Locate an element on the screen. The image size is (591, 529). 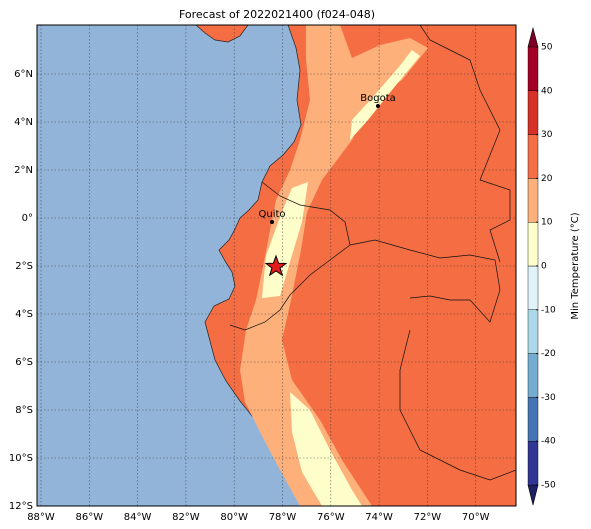
colorbar-extend-top is located at coordinates (533, 37).